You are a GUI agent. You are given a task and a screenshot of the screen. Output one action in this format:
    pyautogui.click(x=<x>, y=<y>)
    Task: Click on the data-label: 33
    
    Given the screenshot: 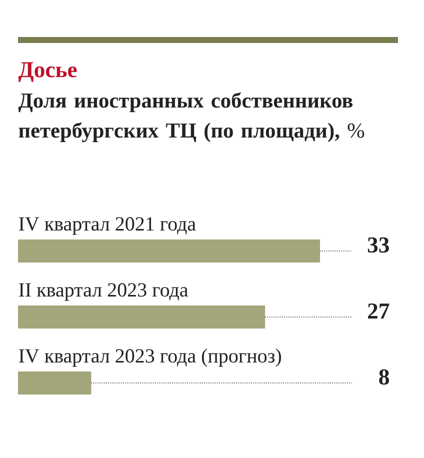 What is the action you would take?
    pyautogui.click(x=378, y=245)
    